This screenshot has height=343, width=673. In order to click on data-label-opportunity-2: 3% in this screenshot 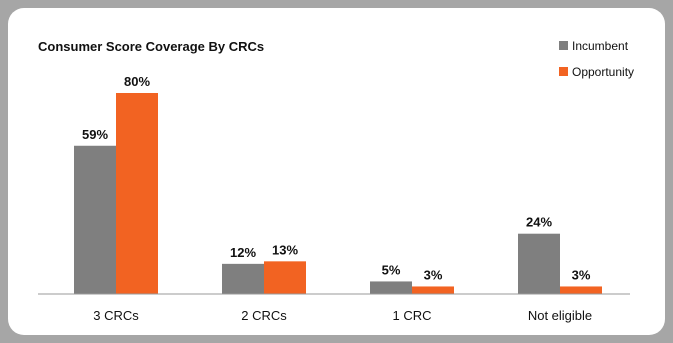, I will do `click(433, 274)`.